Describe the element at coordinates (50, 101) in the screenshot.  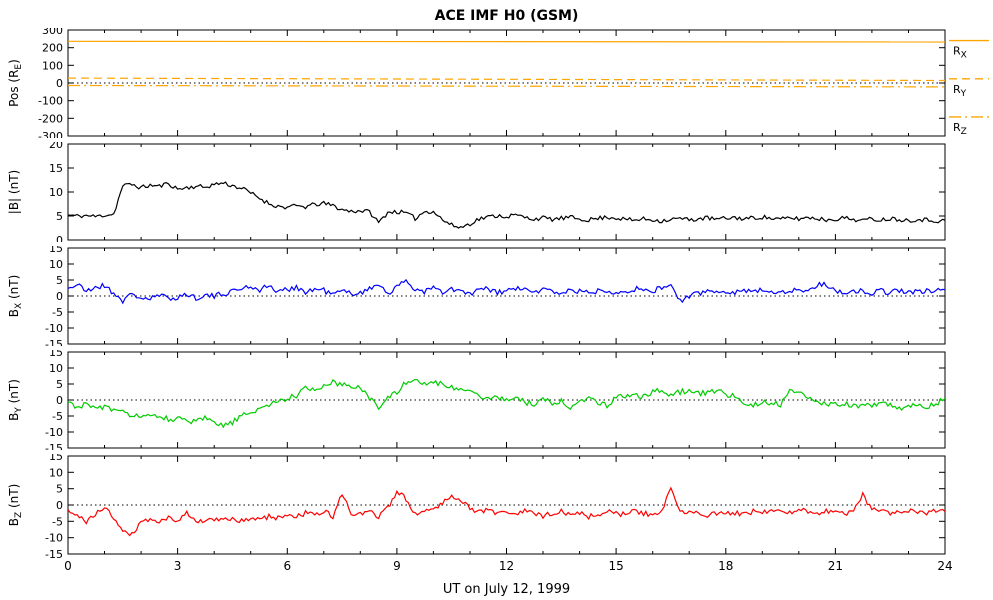
I see `svg-text: -100` at that location.